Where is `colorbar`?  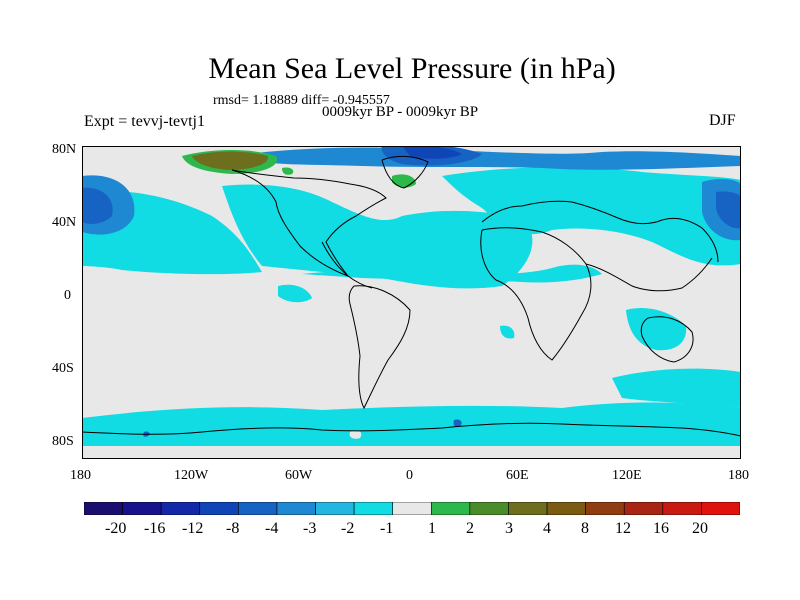
colorbar is located at coordinates (412, 508).